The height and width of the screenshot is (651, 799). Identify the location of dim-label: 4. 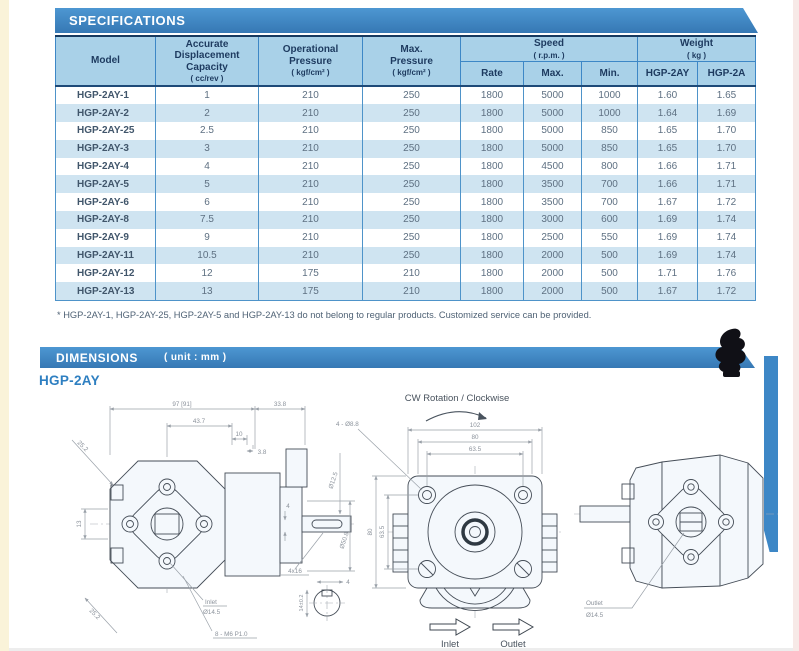
(288, 506).